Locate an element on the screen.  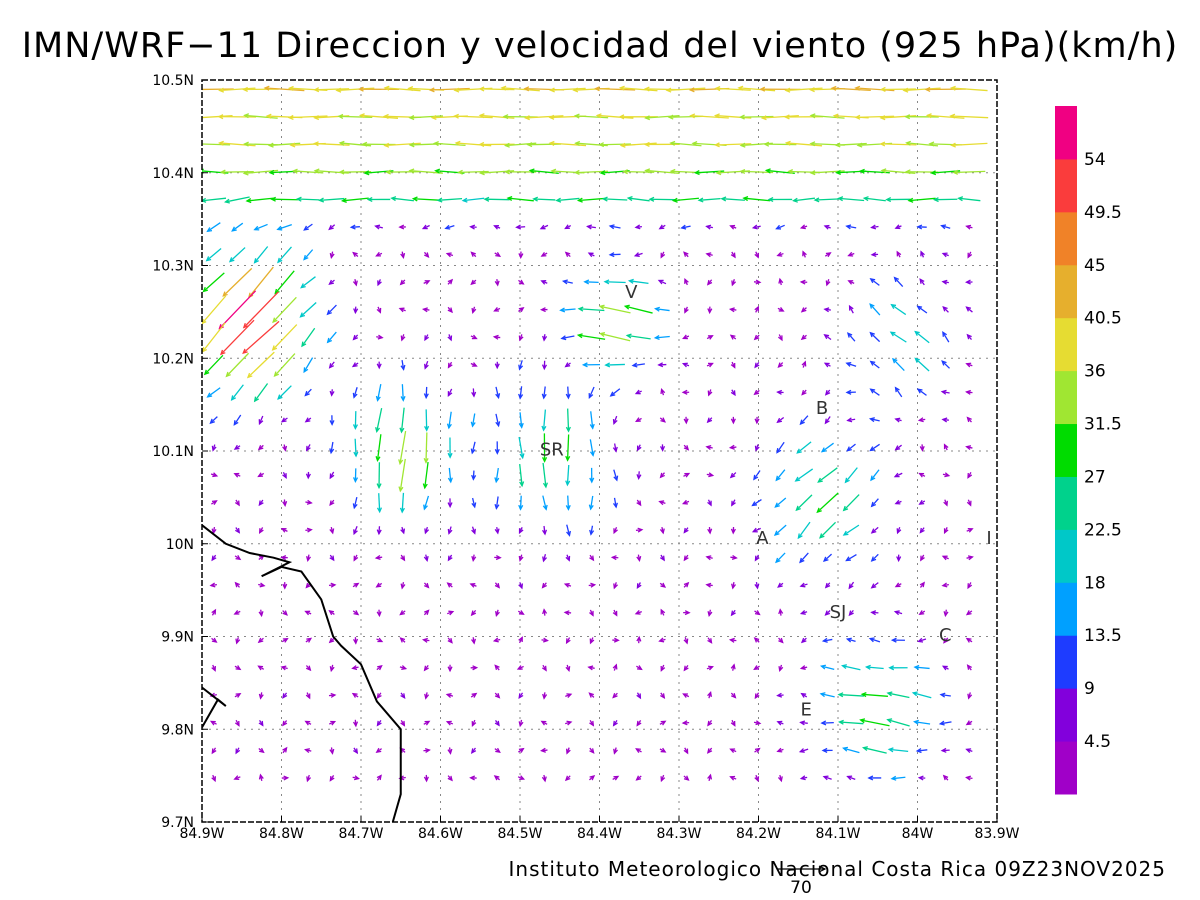
station-label: V is located at coordinates (631, 292).